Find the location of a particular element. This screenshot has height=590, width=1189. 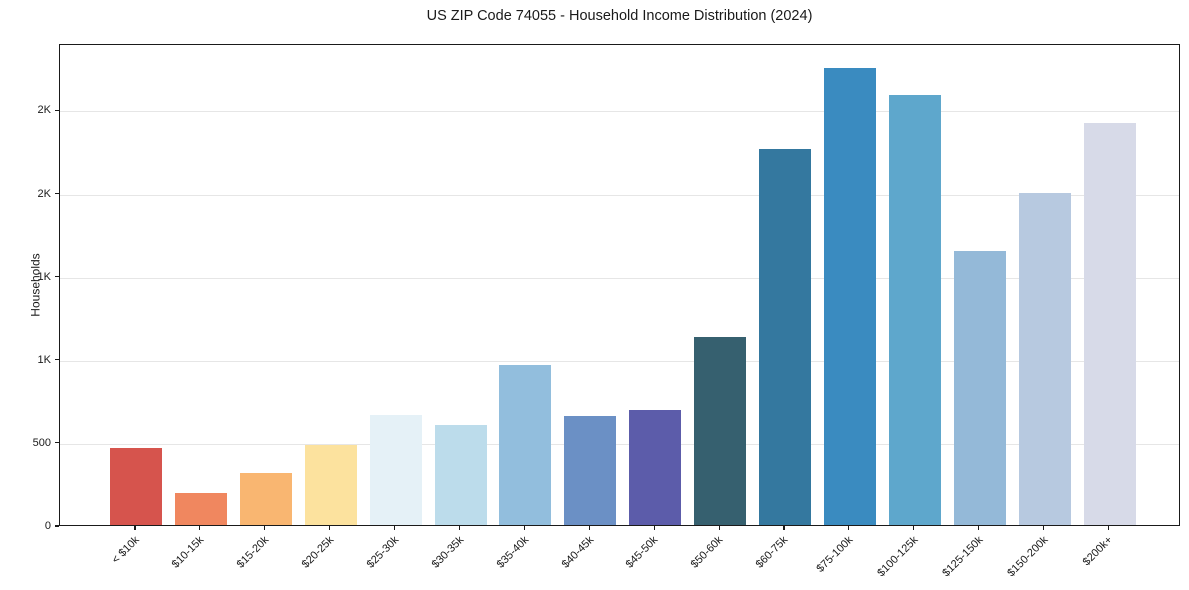

x-tick-label-2: $15-20k is located at coordinates (253, 552).